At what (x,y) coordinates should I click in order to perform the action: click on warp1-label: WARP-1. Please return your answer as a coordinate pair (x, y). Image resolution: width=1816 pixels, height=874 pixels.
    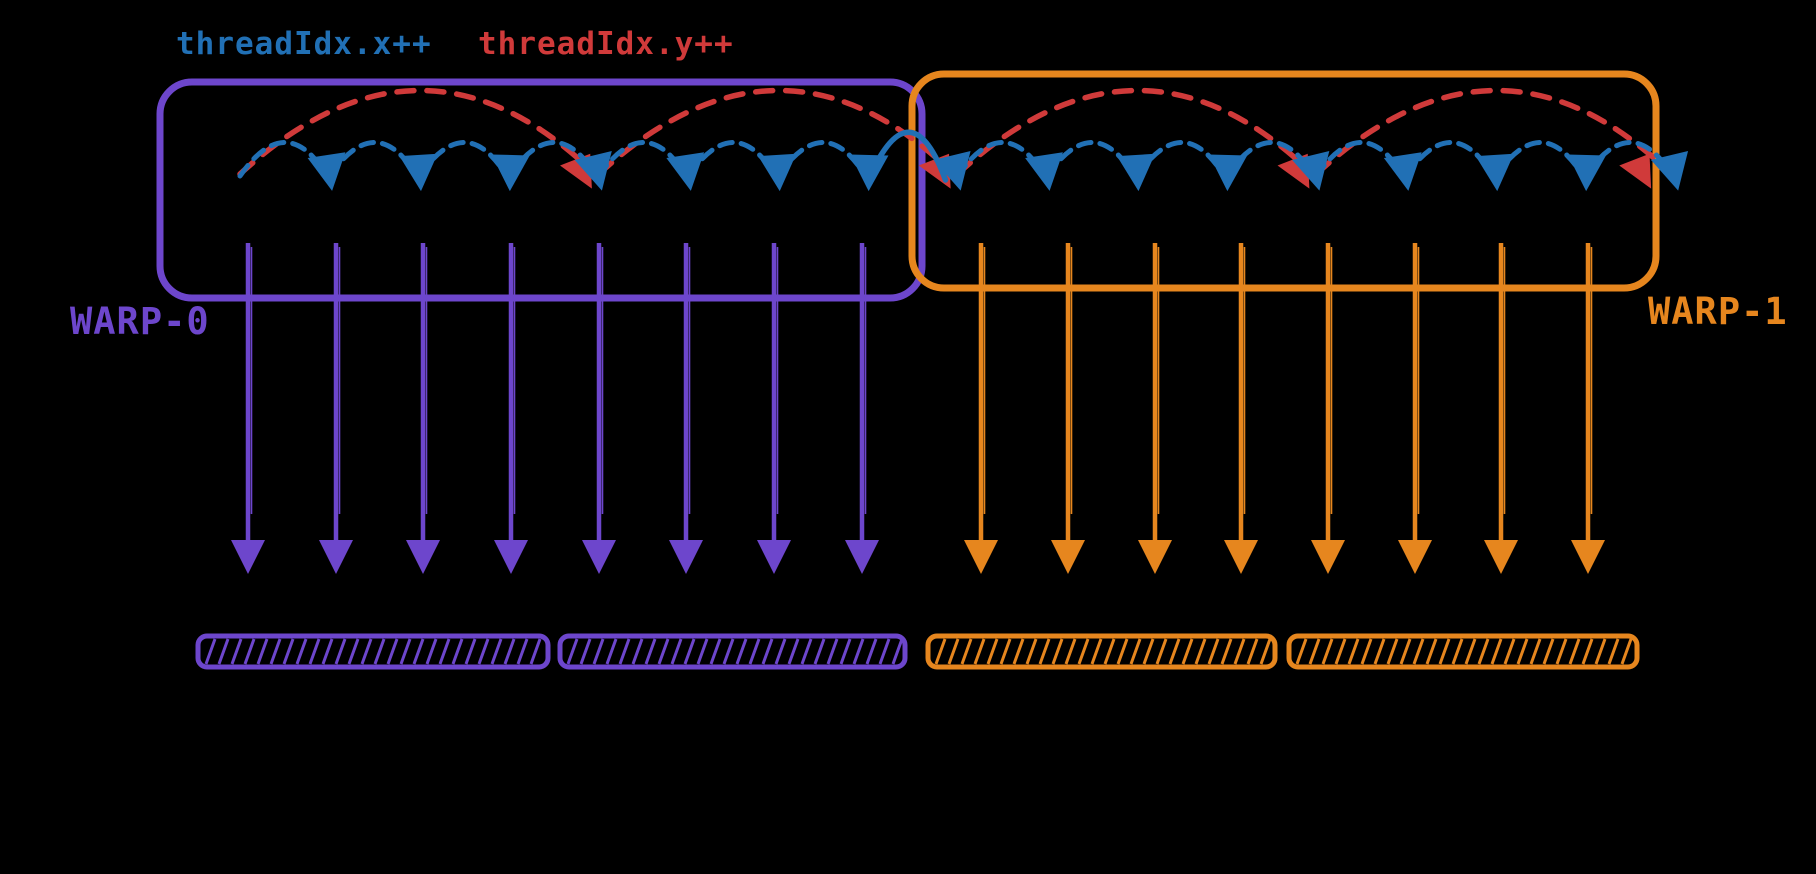
    Looking at the image, I should click on (1718, 311).